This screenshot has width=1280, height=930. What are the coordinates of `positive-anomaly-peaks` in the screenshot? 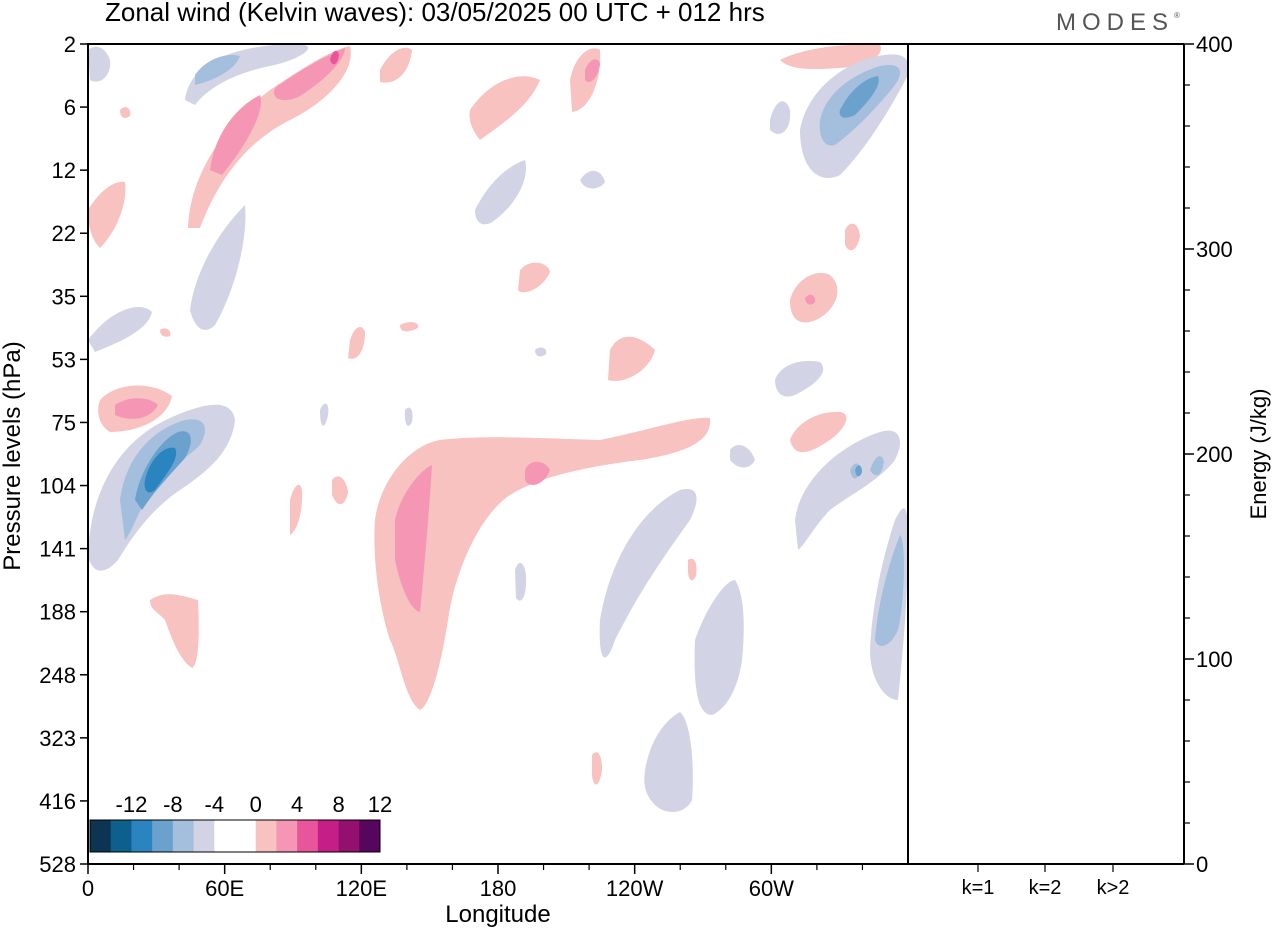 It's located at (334, 57).